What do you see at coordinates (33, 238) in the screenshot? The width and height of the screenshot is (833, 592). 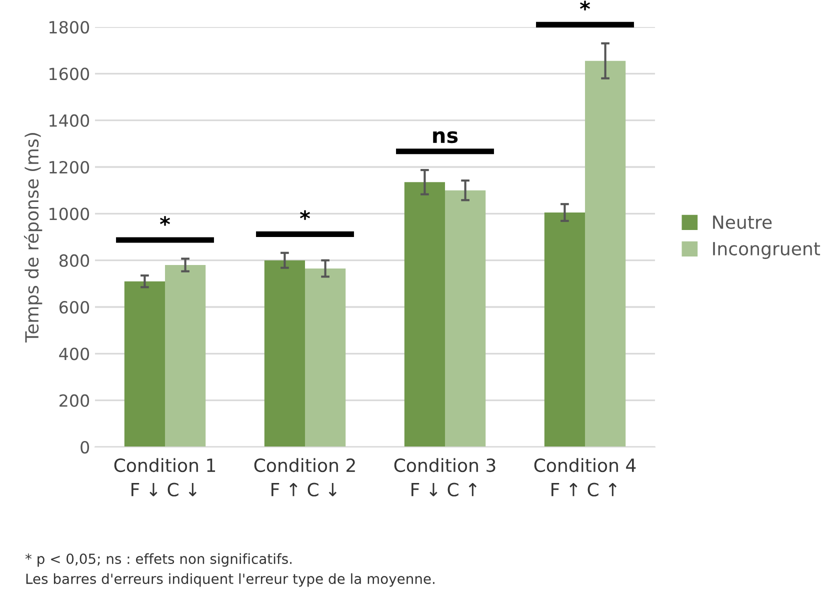 I see `y-axis-title: Temps de réponse (ms)` at bounding box center [33, 238].